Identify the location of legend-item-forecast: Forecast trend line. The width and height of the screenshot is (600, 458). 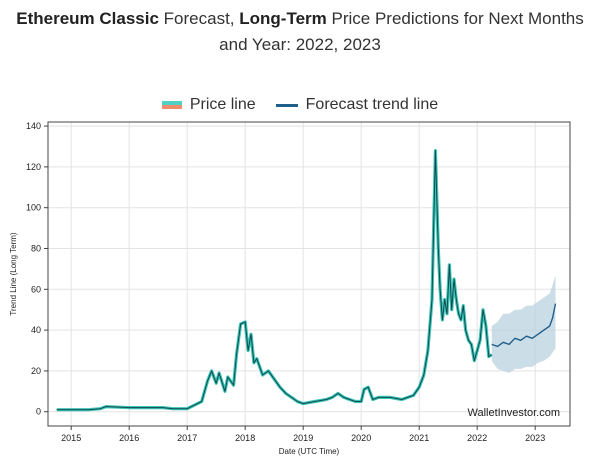
(357, 105).